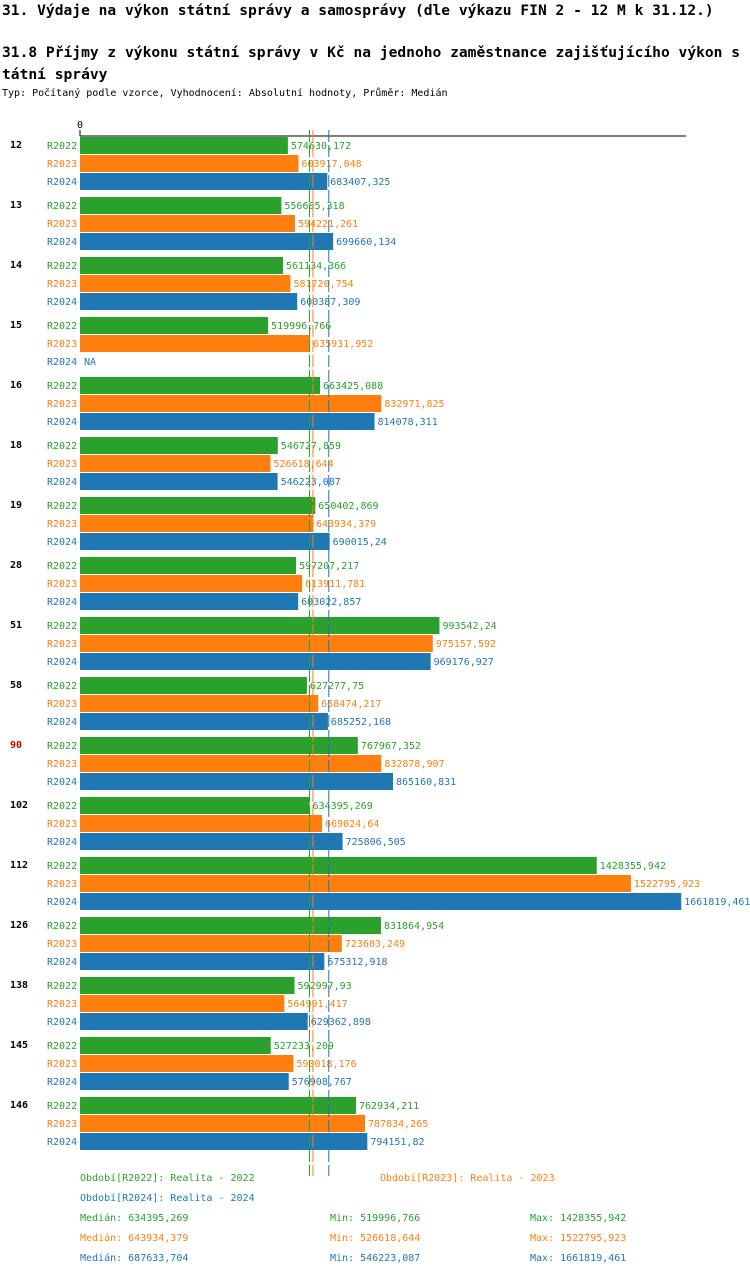 The image size is (750, 1276). Describe the element at coordinates (352, 824) in the screenshot. I see `value-label: 669024,64` at that location.